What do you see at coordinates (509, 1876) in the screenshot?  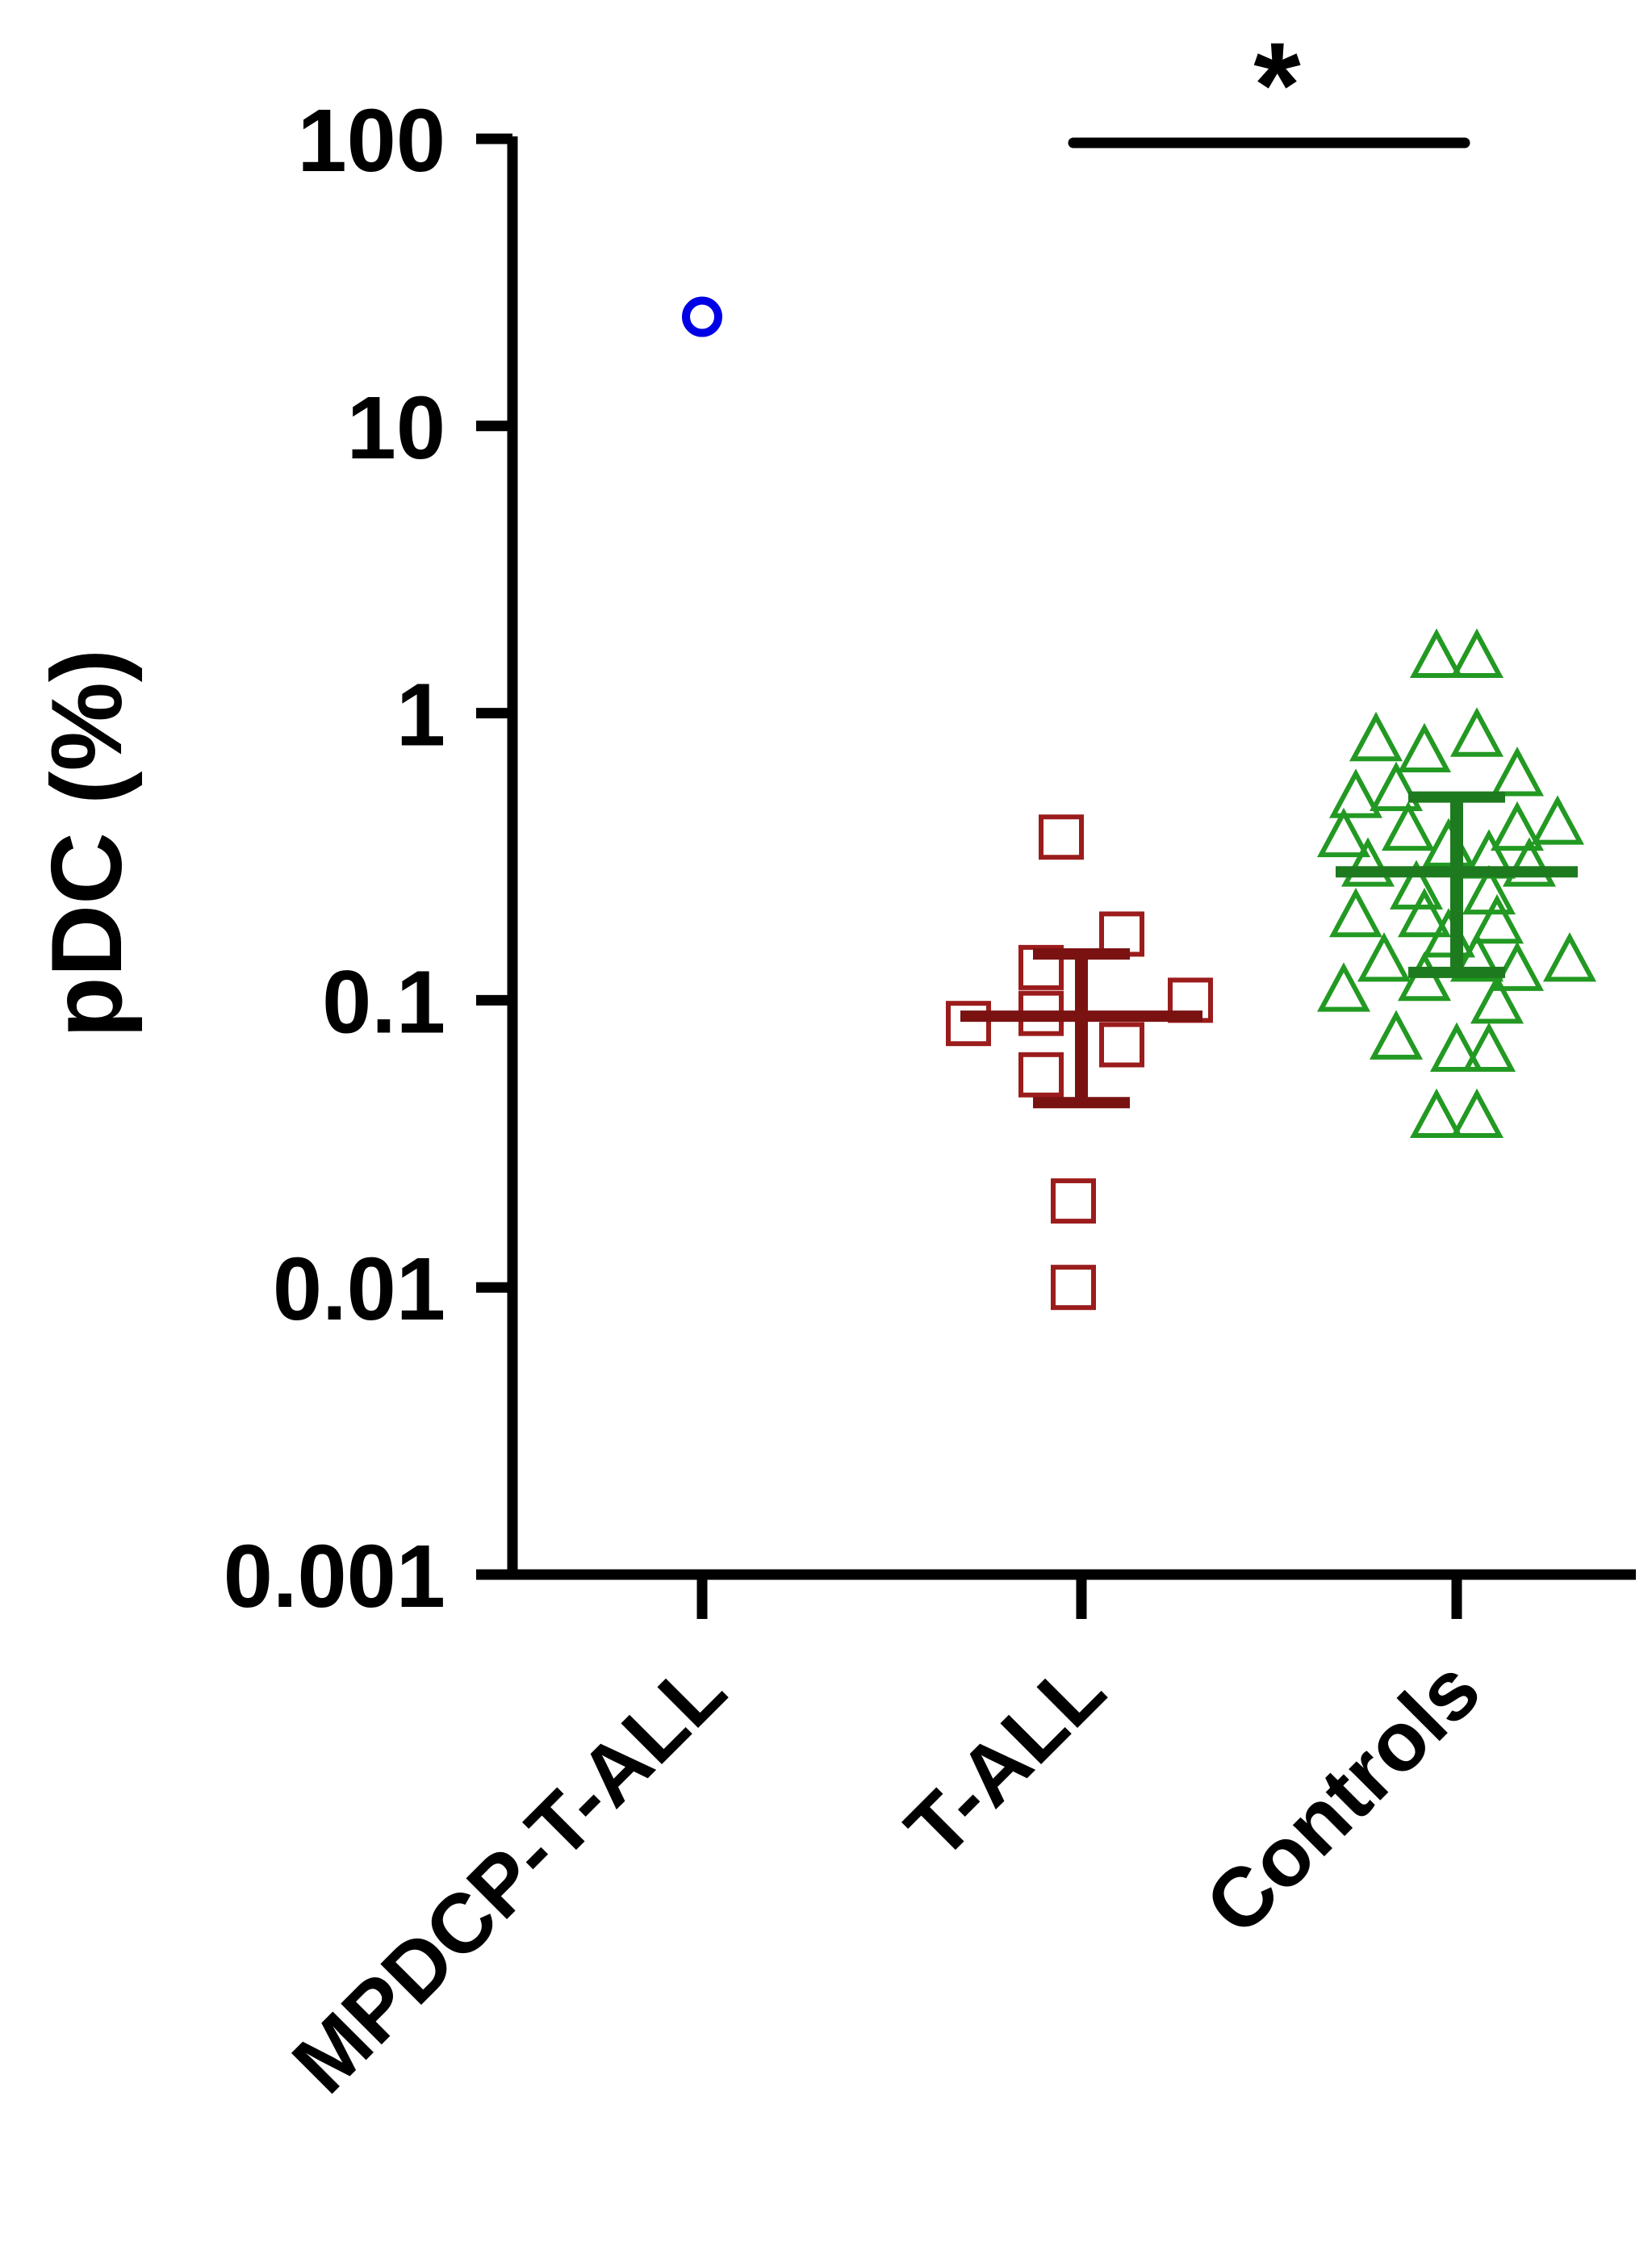 I see `x-tick-label: MPDCP-T-ALL` at bounding box center [509, 1876].